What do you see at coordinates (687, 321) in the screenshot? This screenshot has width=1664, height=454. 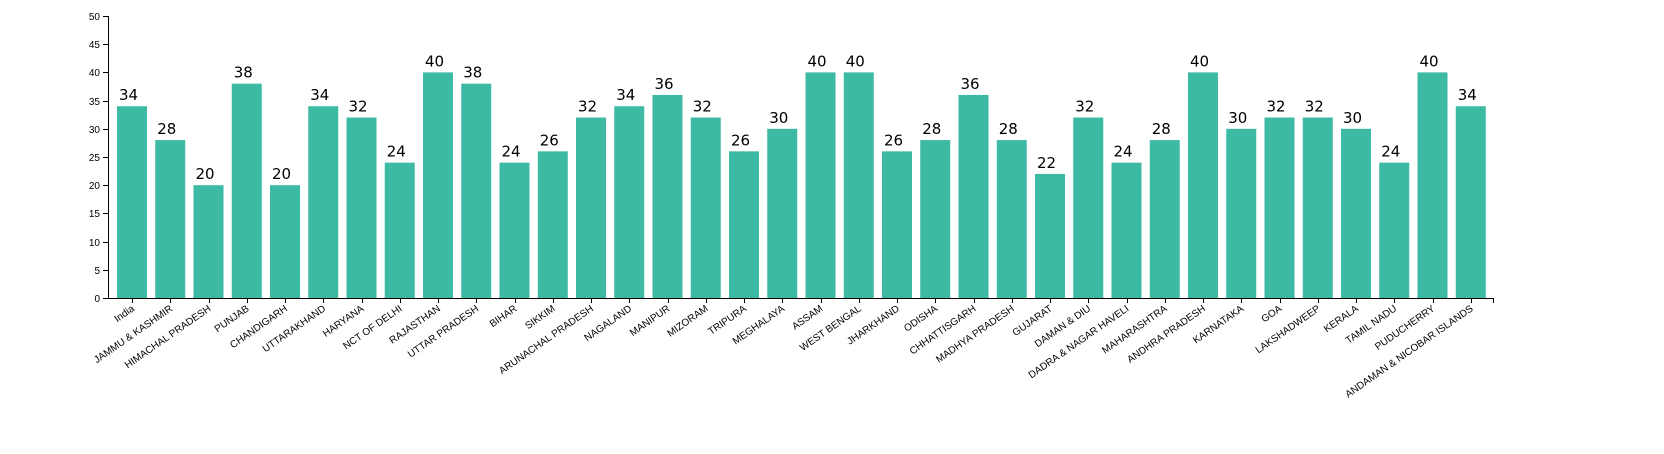 I see `x-tick-label: MIZORAM` at bounding box center [687, 321].